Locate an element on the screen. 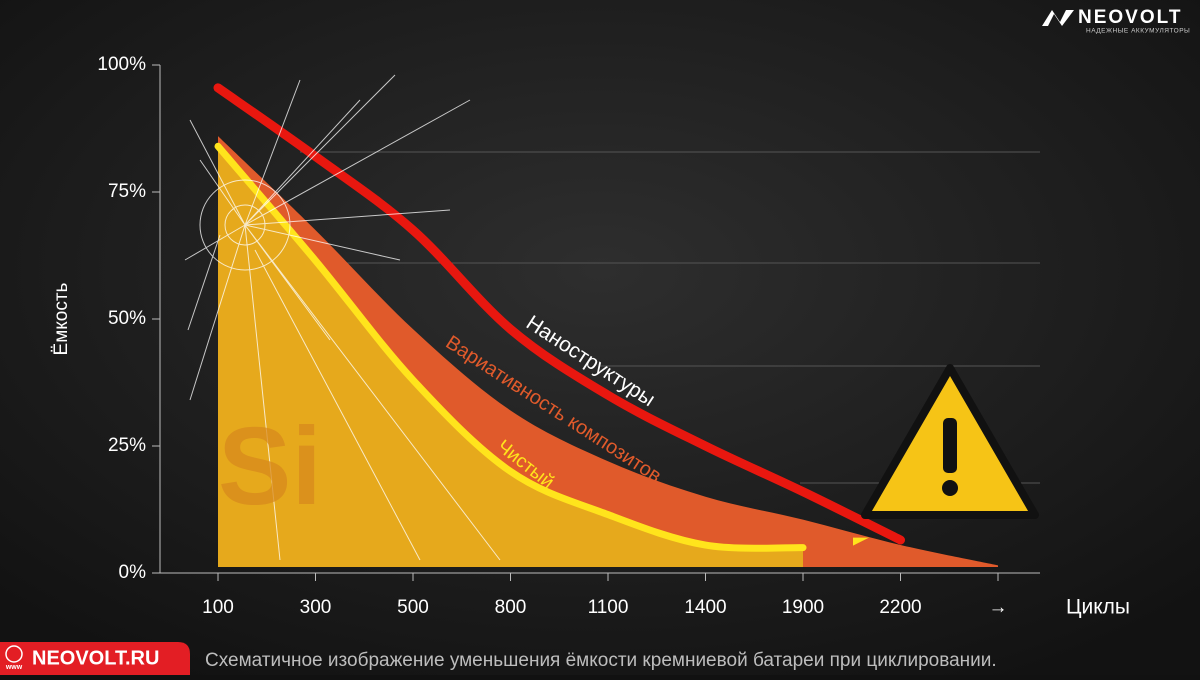 The width and height of the screenshot is (1200, 680). annotation: Si is located at coordinates (270, 466).